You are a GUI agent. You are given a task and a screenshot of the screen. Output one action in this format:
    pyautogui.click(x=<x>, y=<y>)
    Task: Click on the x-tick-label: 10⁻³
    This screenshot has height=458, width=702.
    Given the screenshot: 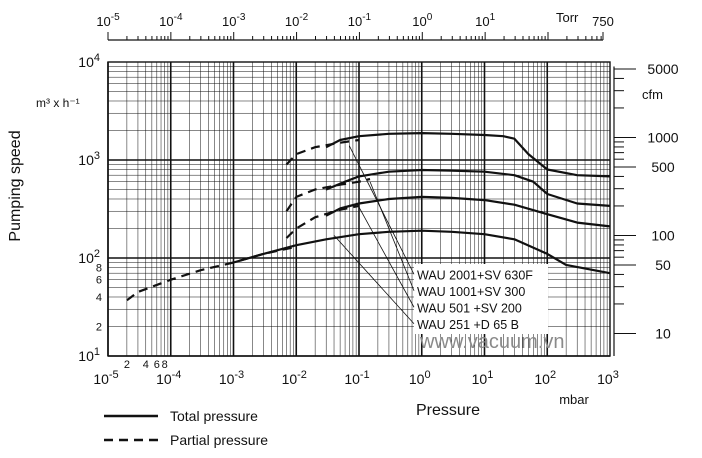 What is the action you would take?
    pyautogui.click(x=231, y=378)
    